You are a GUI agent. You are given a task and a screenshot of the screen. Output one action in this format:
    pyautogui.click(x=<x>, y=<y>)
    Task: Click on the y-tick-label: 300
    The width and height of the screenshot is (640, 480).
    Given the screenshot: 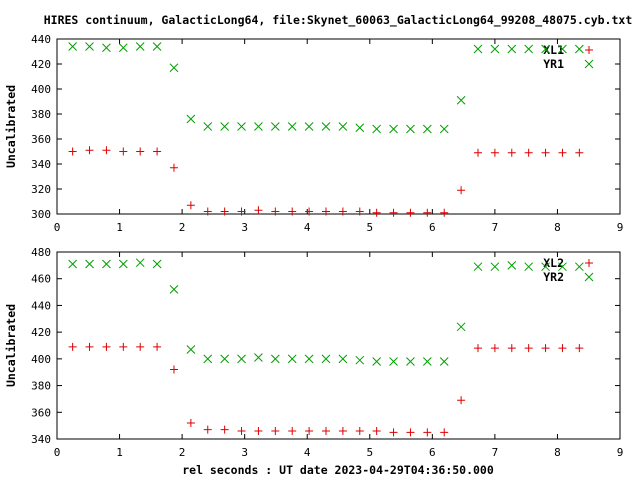 What is the action you would take?
    pyautogui.click(x=41, y=214)
    